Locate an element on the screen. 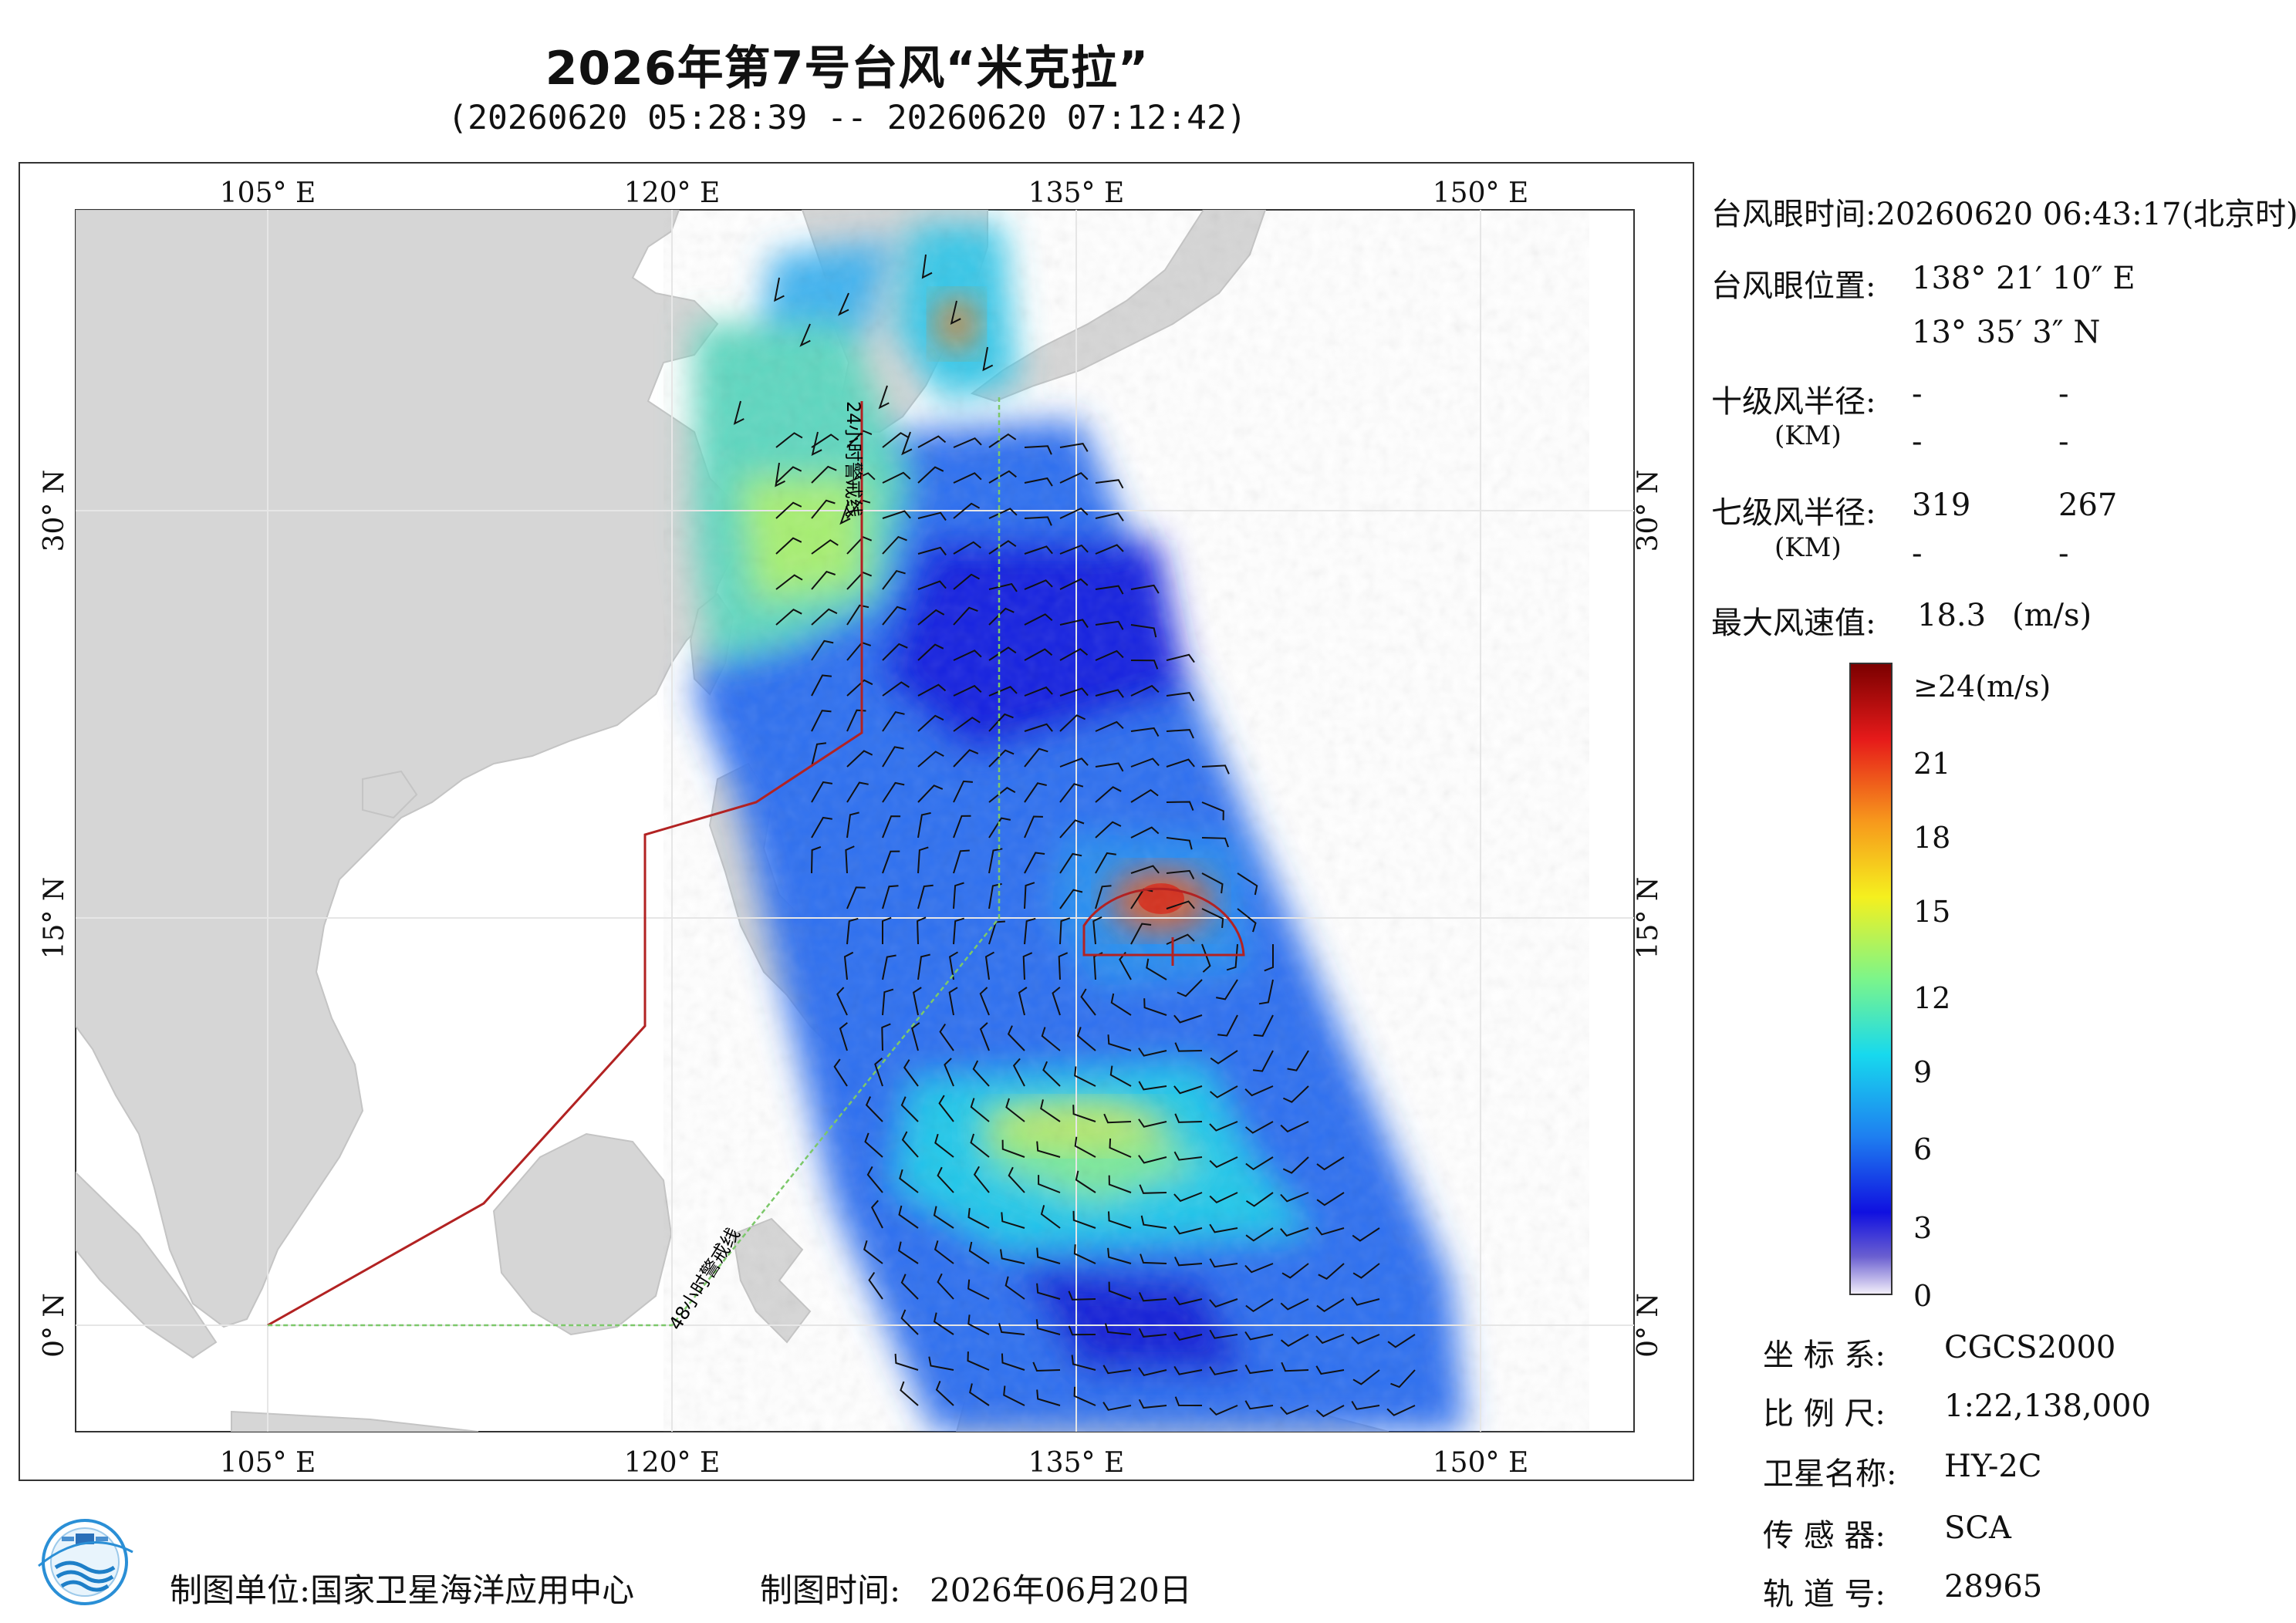  eye-lat: 13° 35′ 3″ N is located at coordinates (2006, 332).